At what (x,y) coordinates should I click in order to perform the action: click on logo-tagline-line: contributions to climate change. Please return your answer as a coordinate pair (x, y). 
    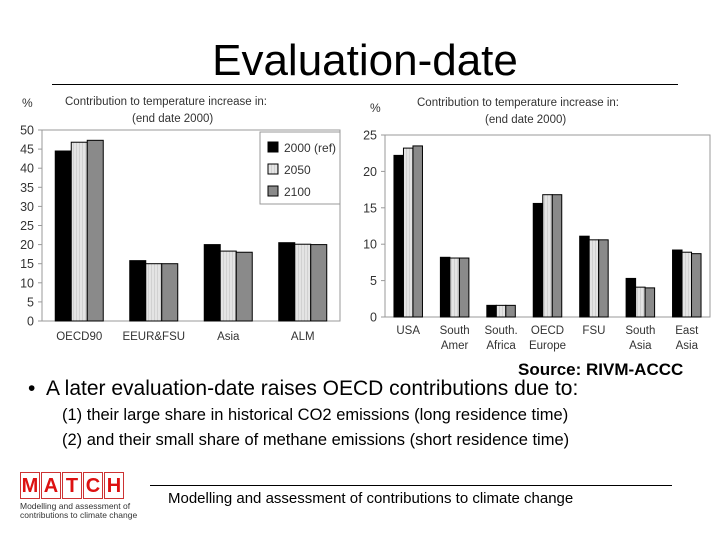
    Looking at the image, I should click on (79, 515).